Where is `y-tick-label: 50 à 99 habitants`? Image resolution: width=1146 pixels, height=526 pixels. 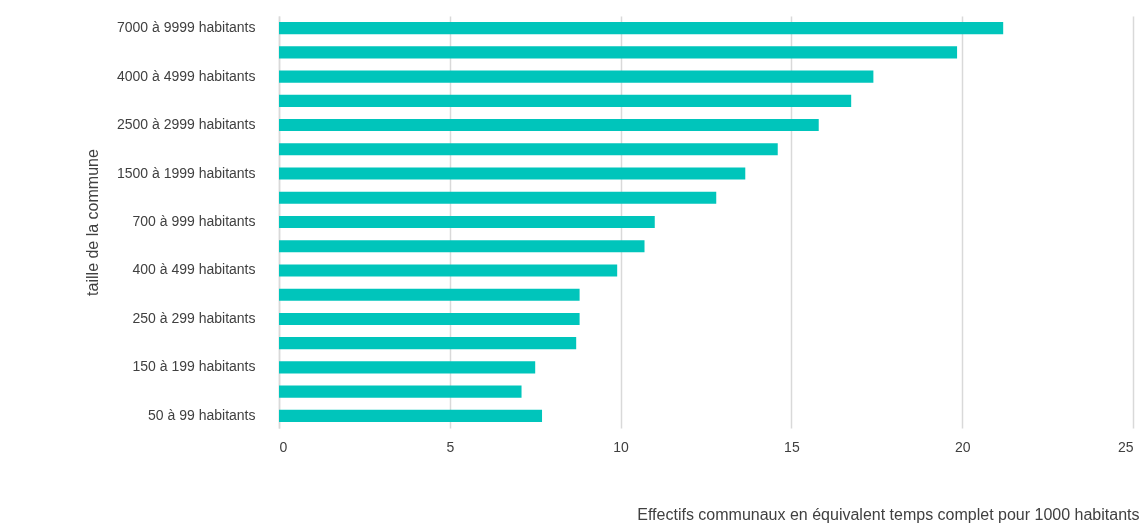
y-tick-label: 50 à 99 habitants is located at coordinates (202, 414).